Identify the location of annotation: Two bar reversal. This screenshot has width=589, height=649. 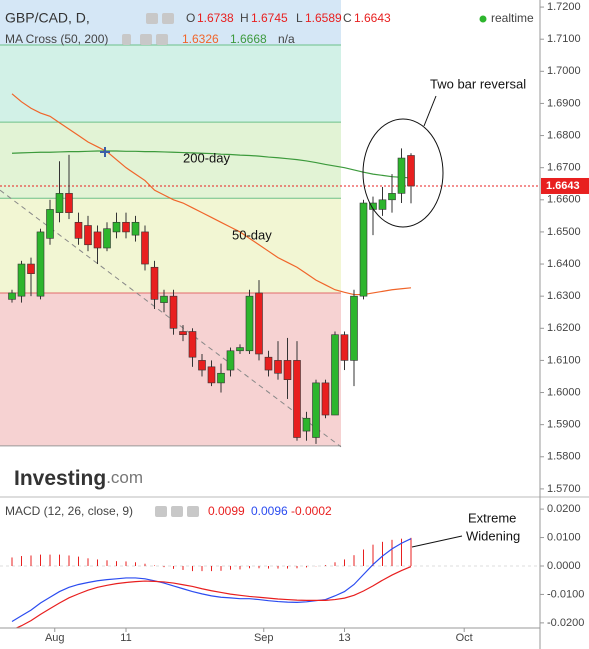
(478, 83).